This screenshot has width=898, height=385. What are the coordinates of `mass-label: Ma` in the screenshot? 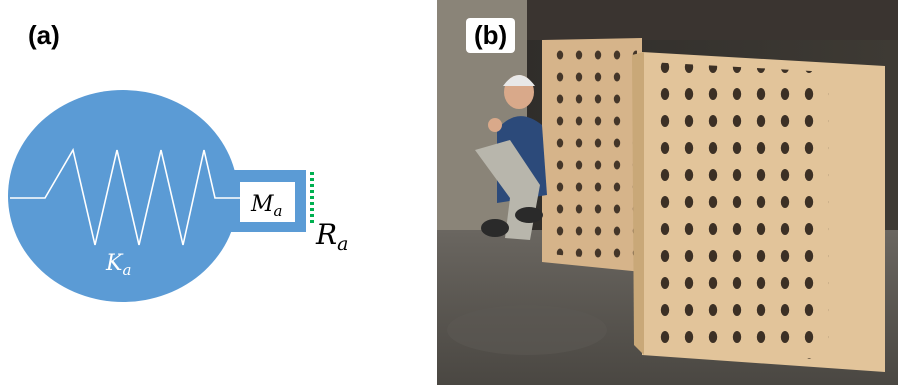 It's located at (266, 206).